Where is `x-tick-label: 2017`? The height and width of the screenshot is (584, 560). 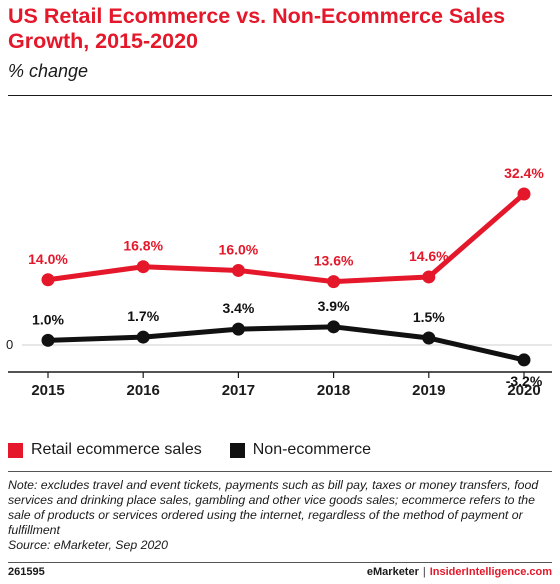
x-tick-label: 2017 is located at coordinates (238, 390).